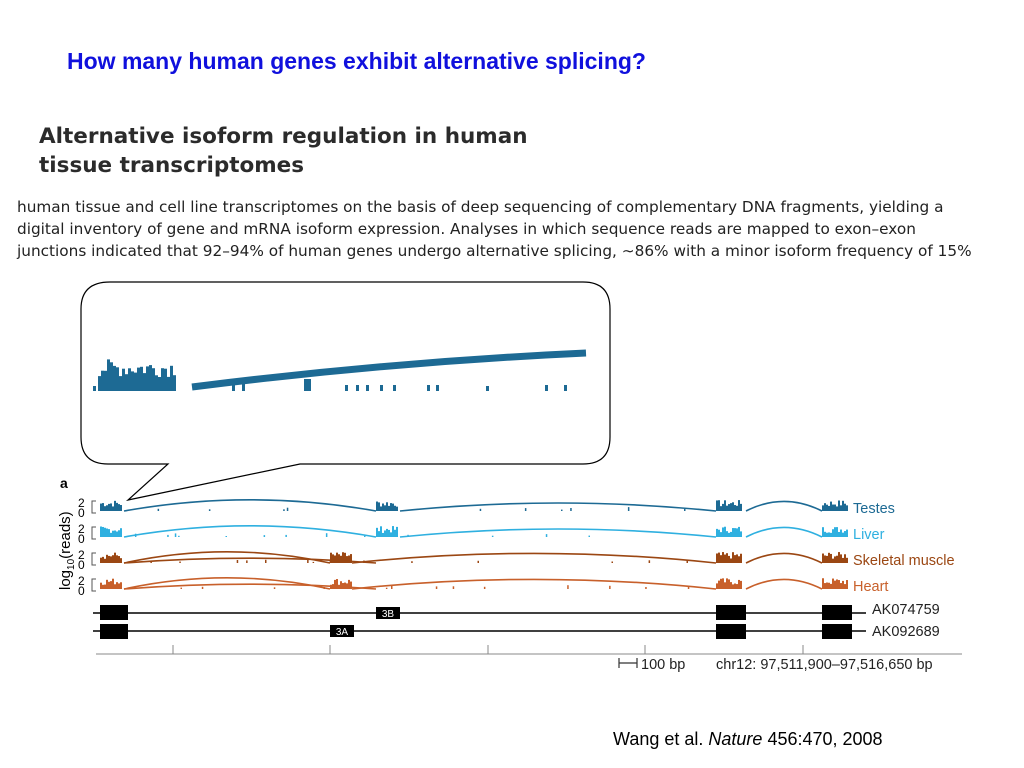 The image size is (1024, 768). What do you see at coordinates (869, 535) in the screenshot?
I see `track-label: Liver` at bounding box center [869, 535].